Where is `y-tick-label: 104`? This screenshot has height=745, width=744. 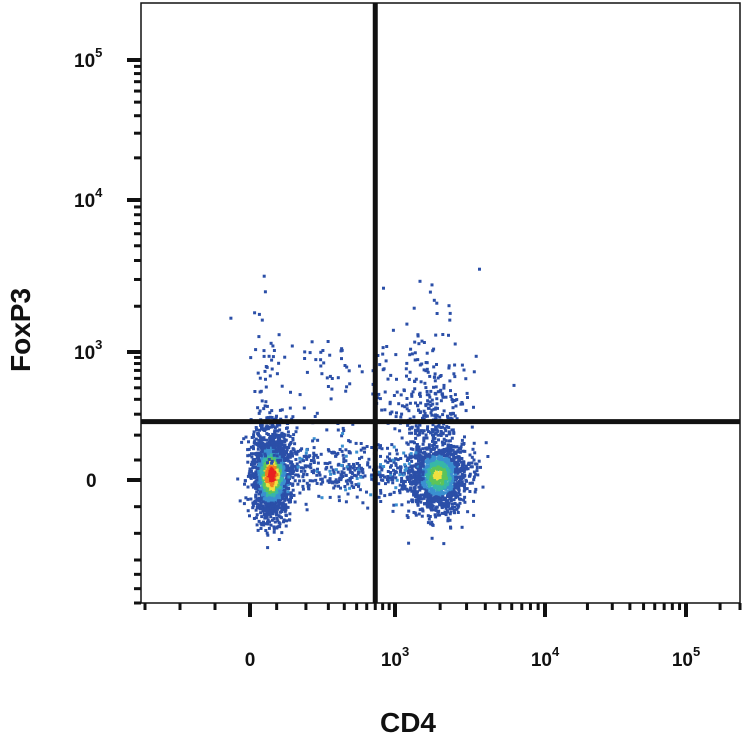
y-tick-label: 104 is located at coordinates (88, 198).